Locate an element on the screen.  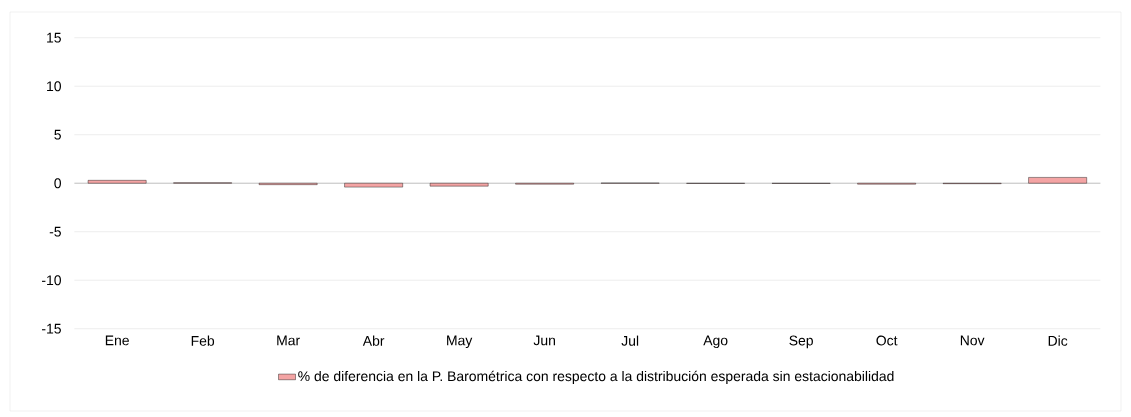
x-tick-label: Dic is located at coordinates (1058, 340).